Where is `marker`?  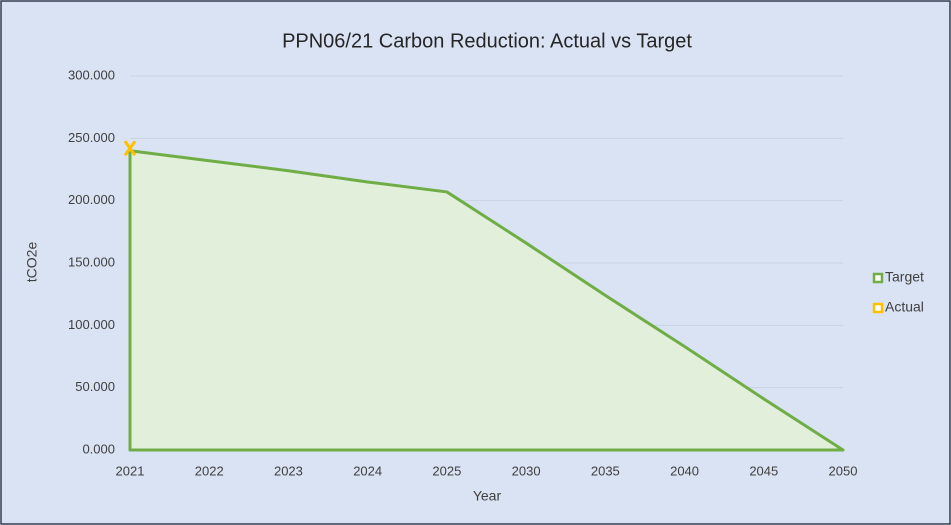 marker is located at coordinates (130, 148).